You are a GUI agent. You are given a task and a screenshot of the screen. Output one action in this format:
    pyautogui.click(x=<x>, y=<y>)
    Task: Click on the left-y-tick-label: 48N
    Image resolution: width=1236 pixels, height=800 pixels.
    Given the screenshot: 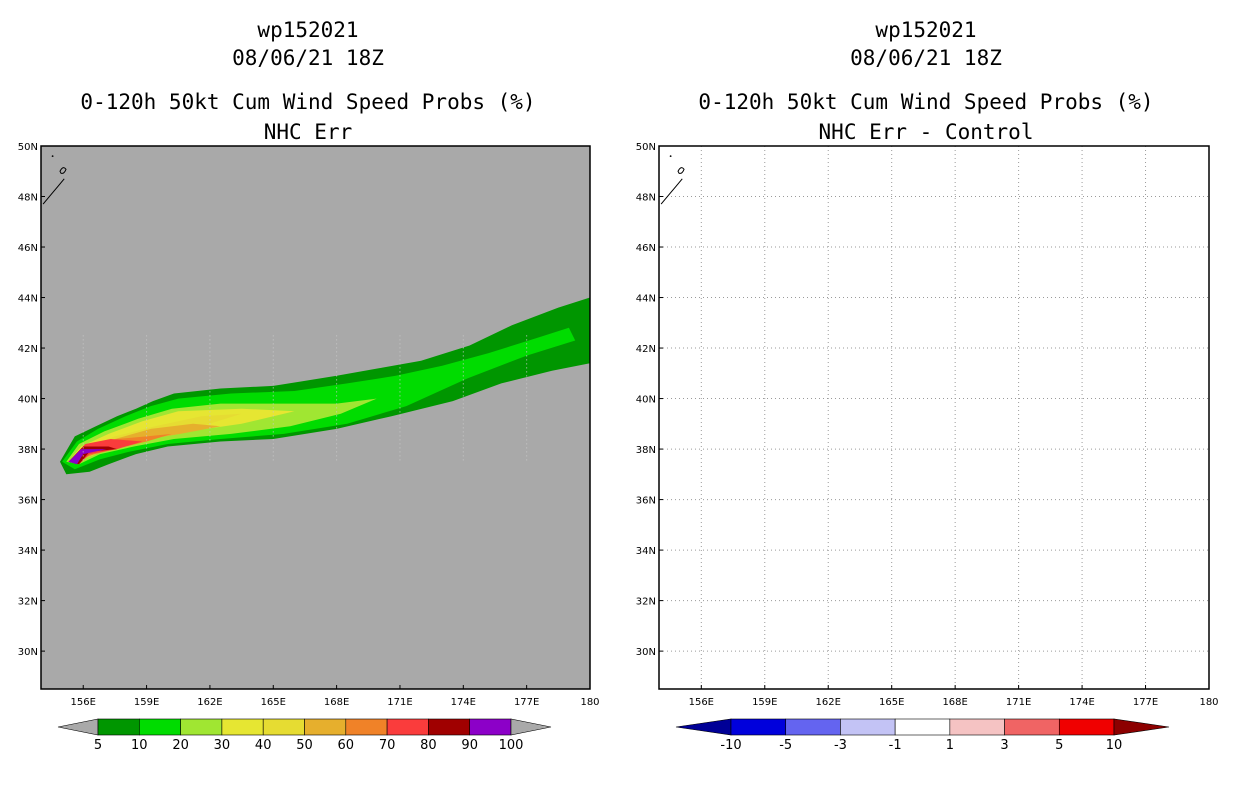 What is the action you would take?
    pyautogui.click(x=28, y=198)
    